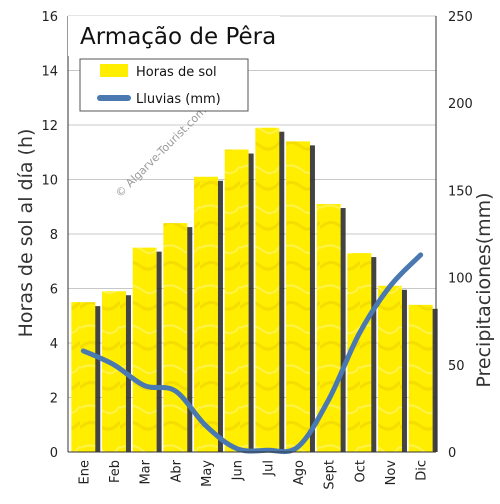 The height and width of the screenshot is (504, 500). Describe the element at coordinates (391, 473) in the screenshot. I see `x-tick-label: Nov` at that location.